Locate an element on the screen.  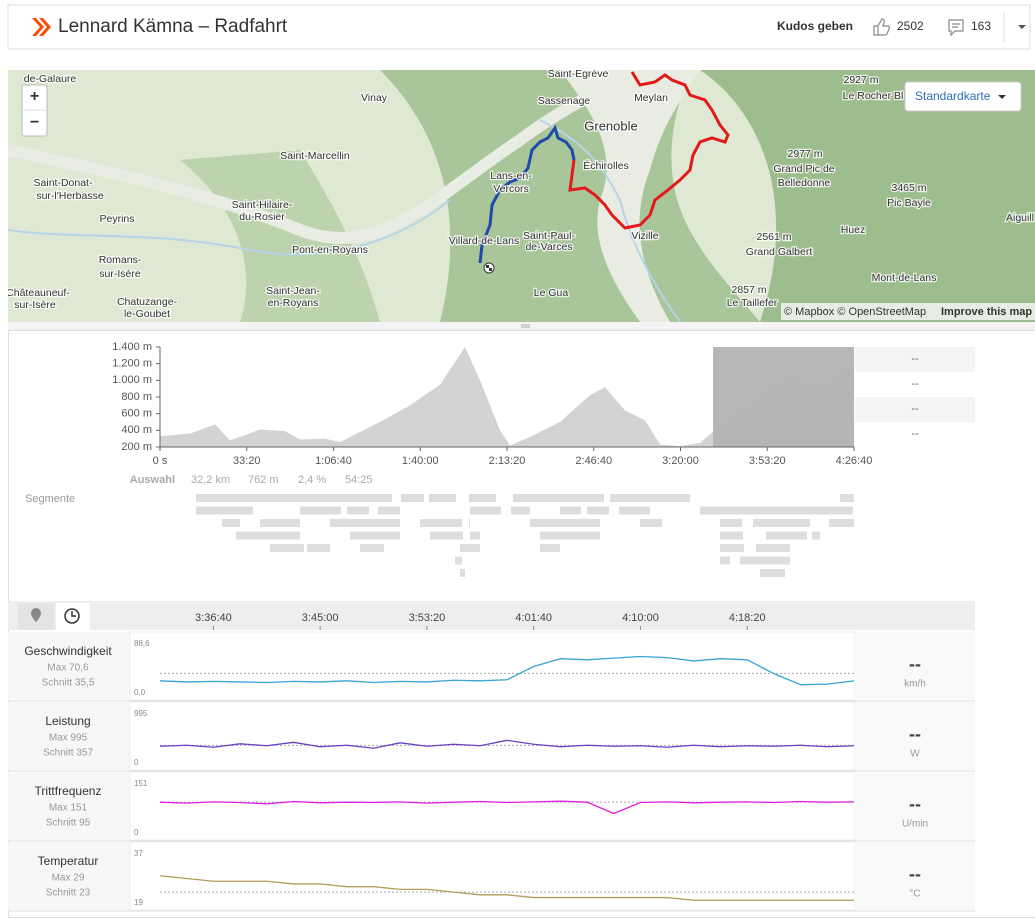
map-label: sur-l'Herbasse is located at coordinates (70, 196).